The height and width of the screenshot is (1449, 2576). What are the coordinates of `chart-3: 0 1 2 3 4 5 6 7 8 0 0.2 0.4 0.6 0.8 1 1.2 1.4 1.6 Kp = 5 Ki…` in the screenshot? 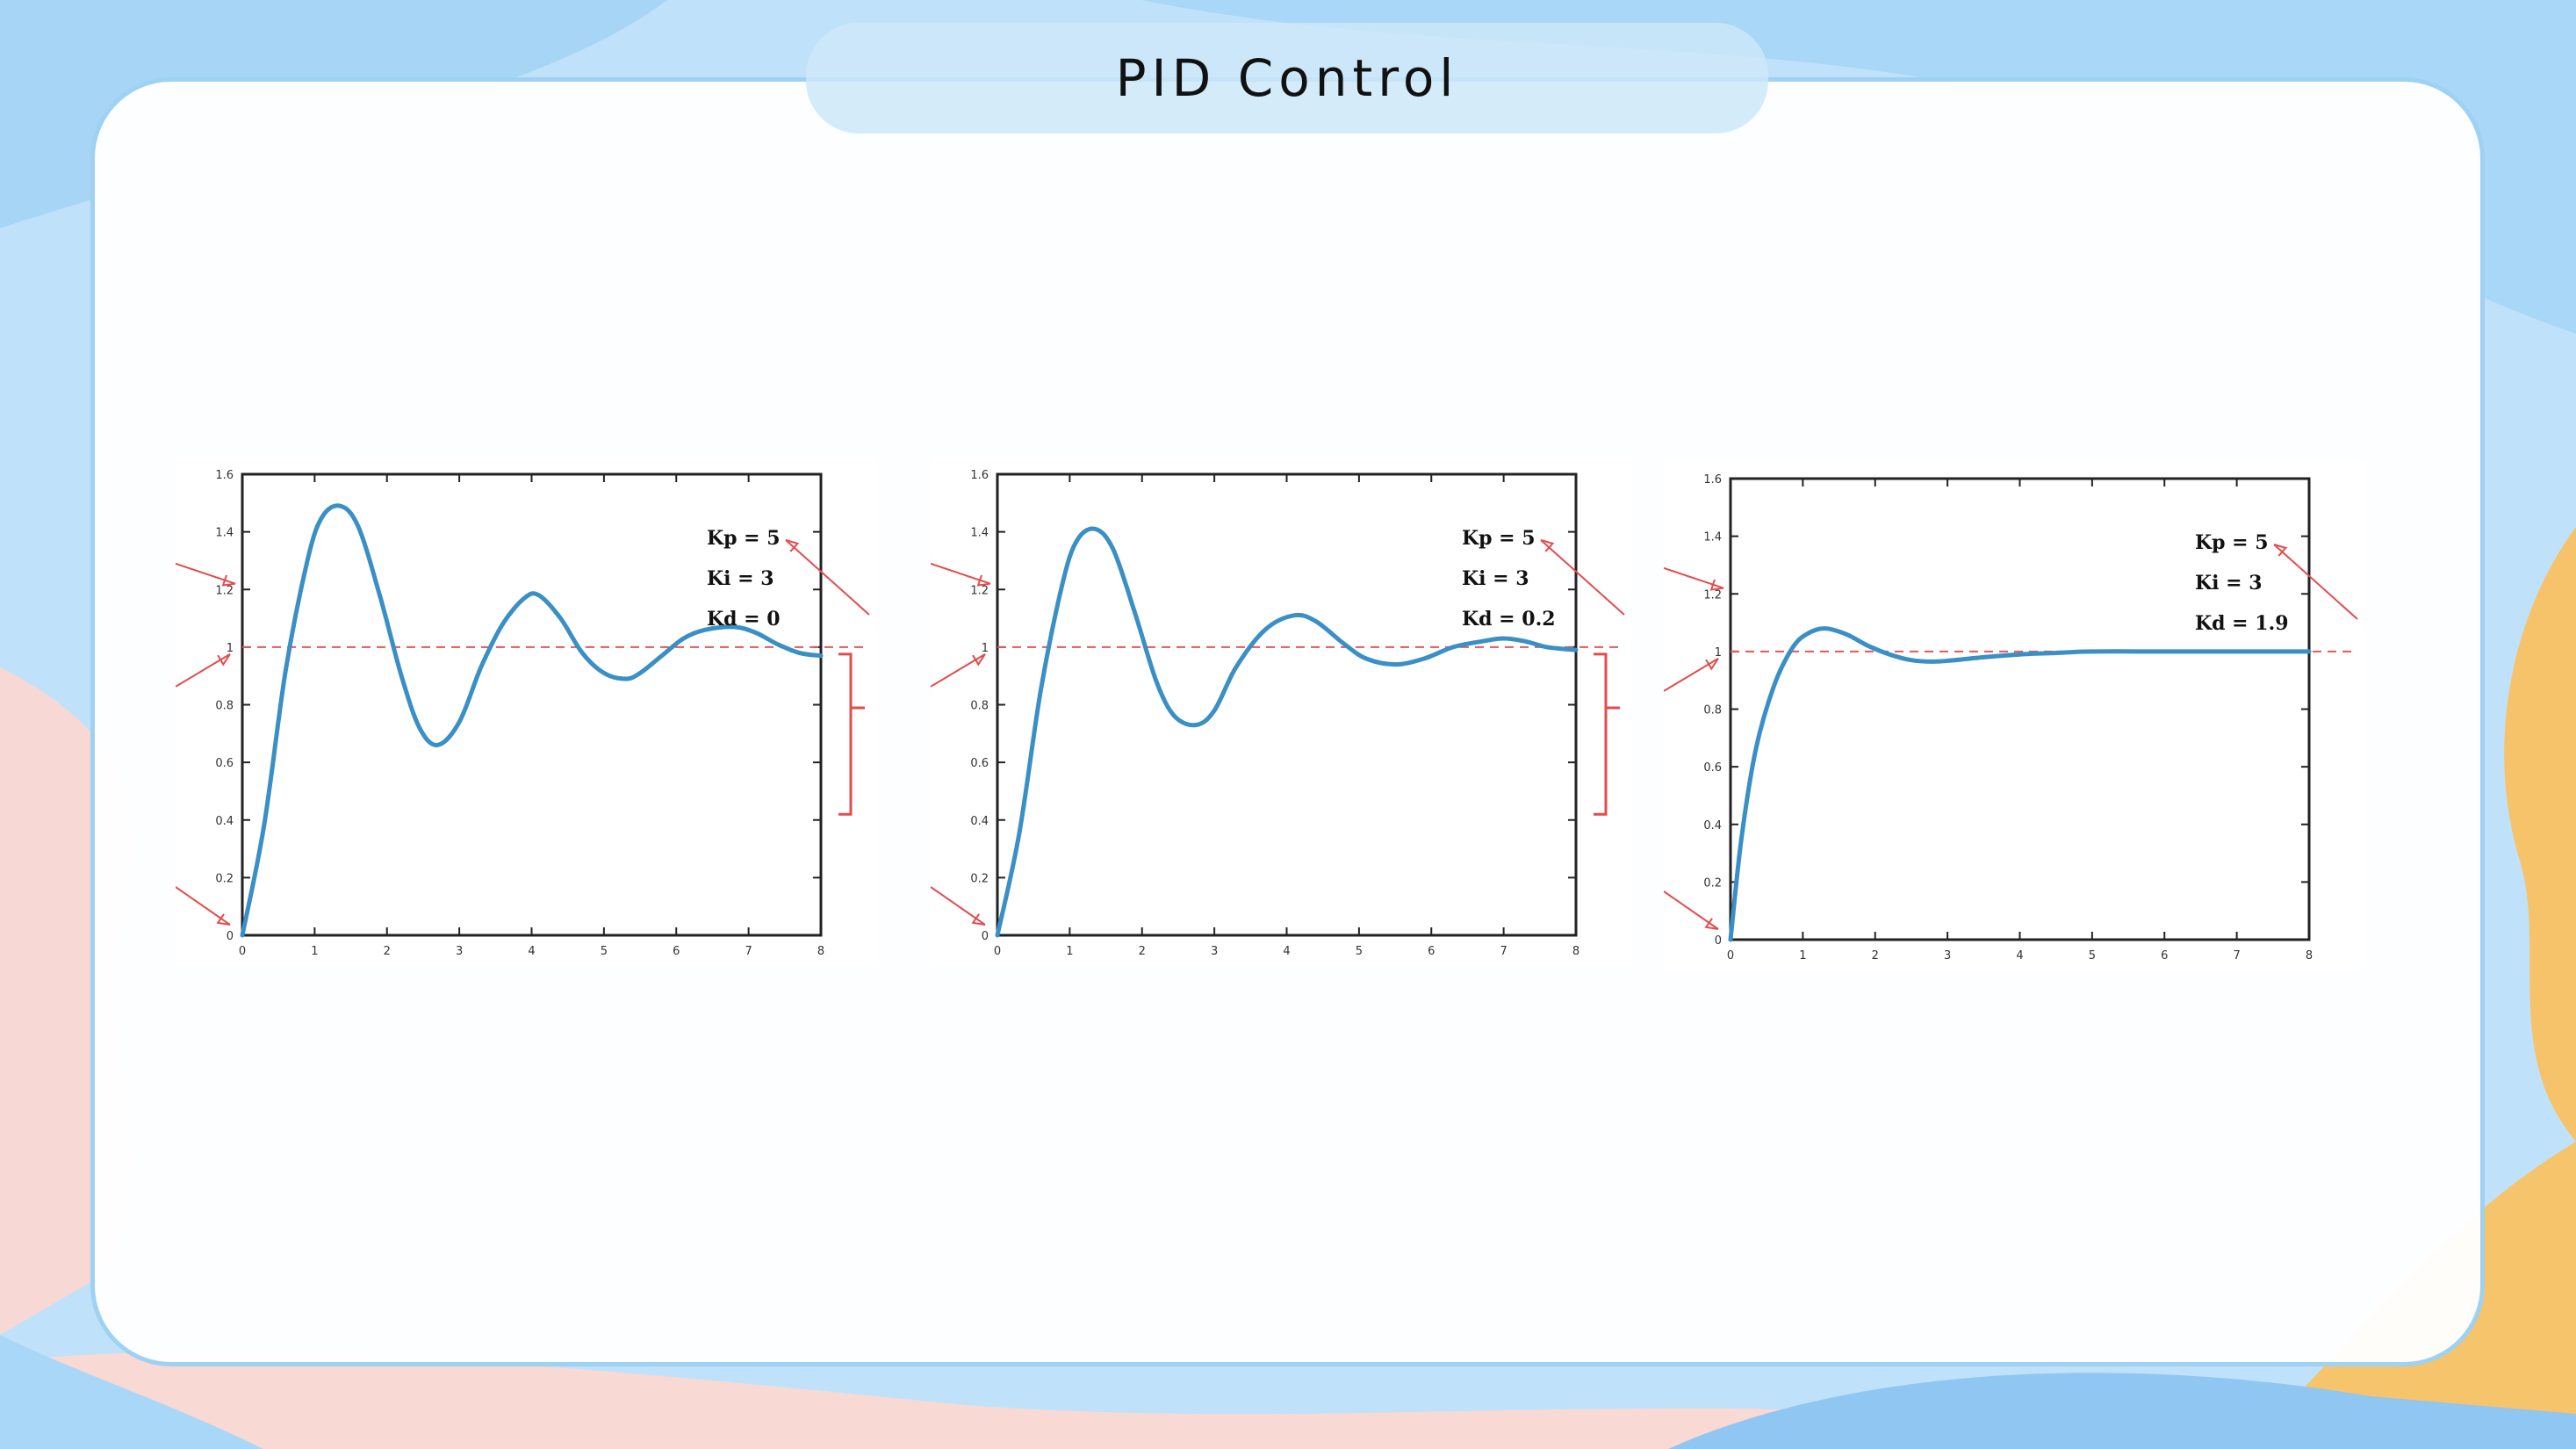 It's located at (2011, 717).